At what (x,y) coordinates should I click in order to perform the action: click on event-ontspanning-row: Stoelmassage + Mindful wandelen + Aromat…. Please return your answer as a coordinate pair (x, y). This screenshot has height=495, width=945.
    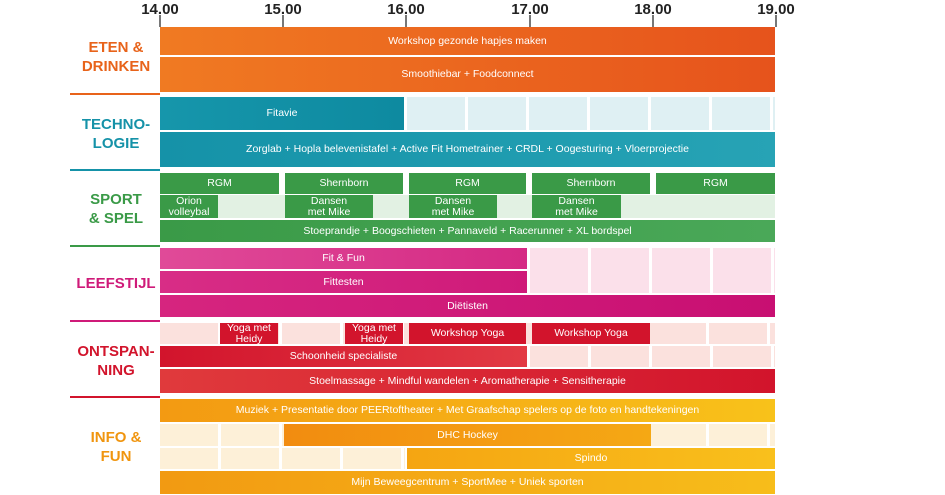
    Looking at the image, I should click on (467, 381).